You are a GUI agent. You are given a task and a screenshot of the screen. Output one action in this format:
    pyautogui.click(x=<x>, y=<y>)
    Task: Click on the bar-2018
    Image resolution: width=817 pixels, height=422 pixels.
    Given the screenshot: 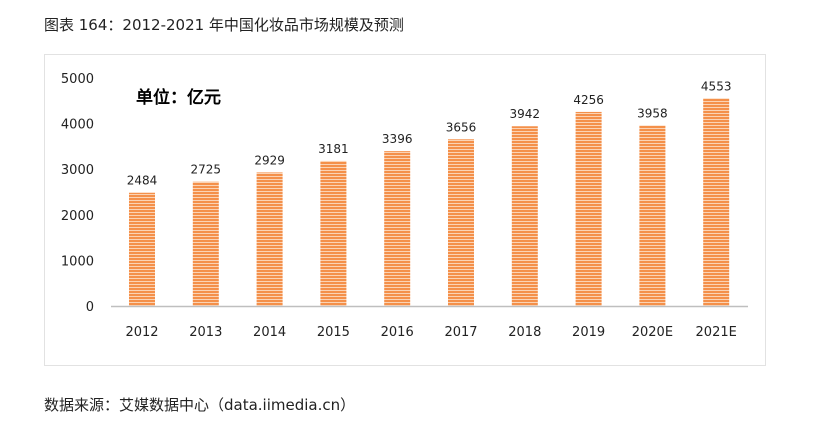 What is the action you would take?
    pyautogui.click(x=524, y=216)
    